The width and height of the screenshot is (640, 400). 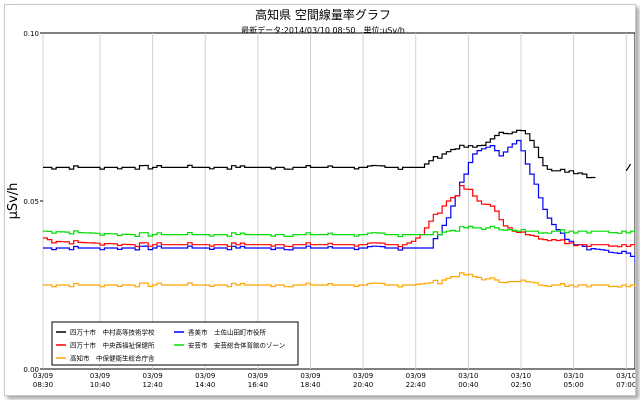 I want to click on legend-label: 香美市 土佐山田町市役所, so click(x=227, y=332).